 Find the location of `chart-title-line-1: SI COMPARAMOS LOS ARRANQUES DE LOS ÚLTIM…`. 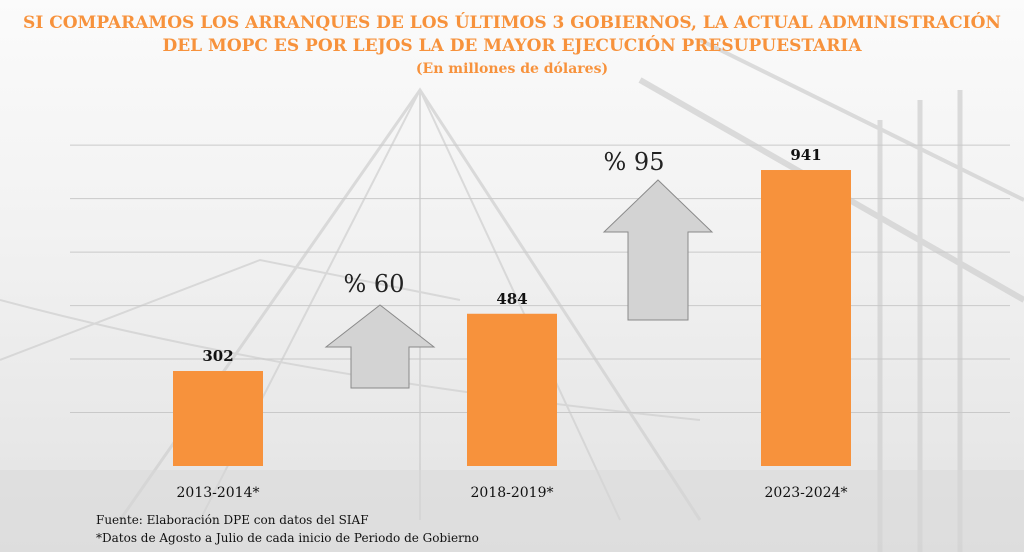

chart-title-line-1: SI COMPARAMOS LOS ARRANQUES DE LOS ÚLTIM… is located at coordinates (512, 22).